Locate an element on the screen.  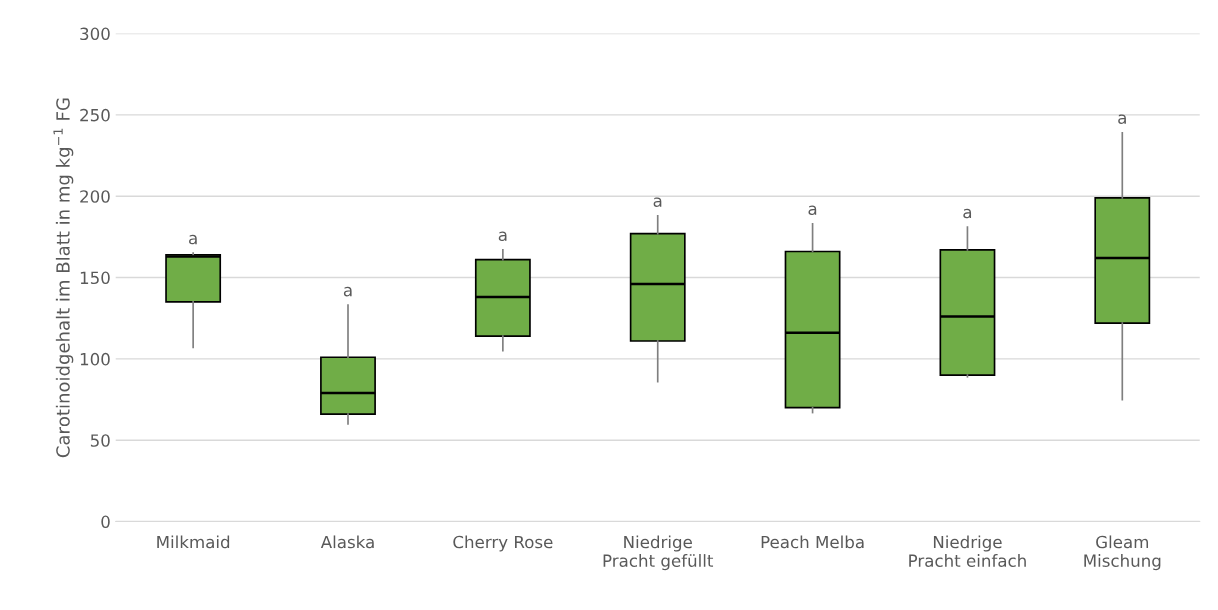
x-tick-label: Gleam Mischung is located at coordinates (1122, 553).